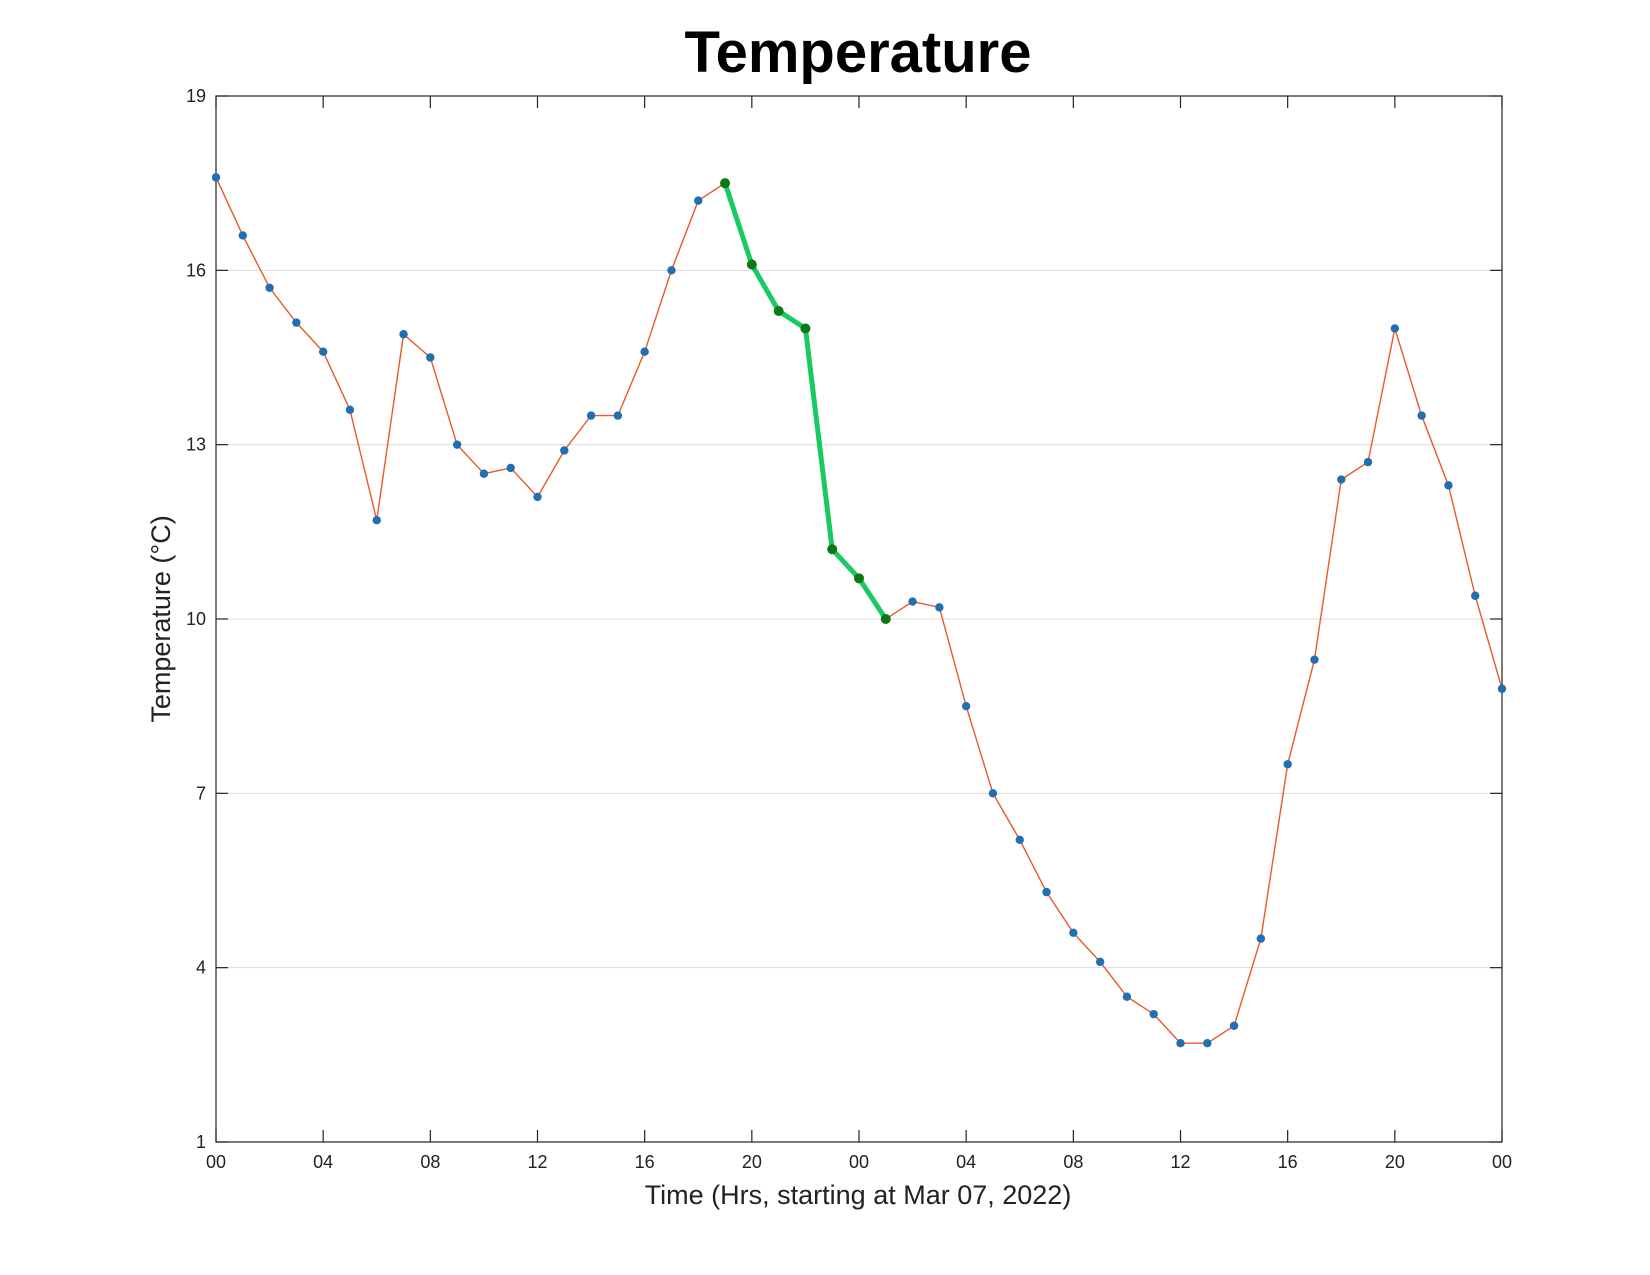 The height and width of the screenshot is (1275, 1650). Describe the element at coordinates (201, 1142) in the screenshot. I see `y-tick-label: 1` at that location.